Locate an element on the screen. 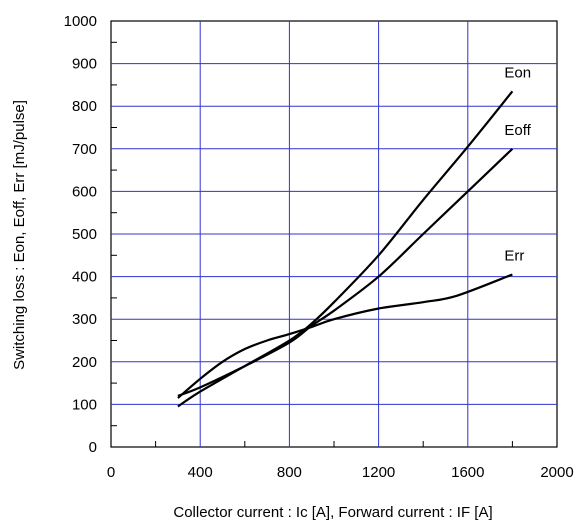 The width and height of the screenshot is (580, 527). x-tick-label-2000: 2000 is located at coordinates (556, 472).